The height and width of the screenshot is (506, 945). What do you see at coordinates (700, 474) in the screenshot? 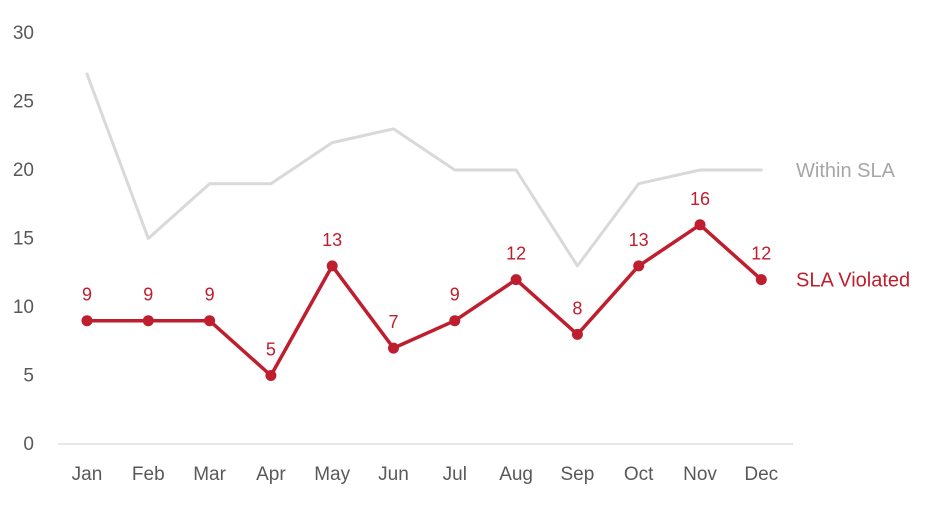
I see `x-tick-label: Nov` at bounding box center [700, 474].